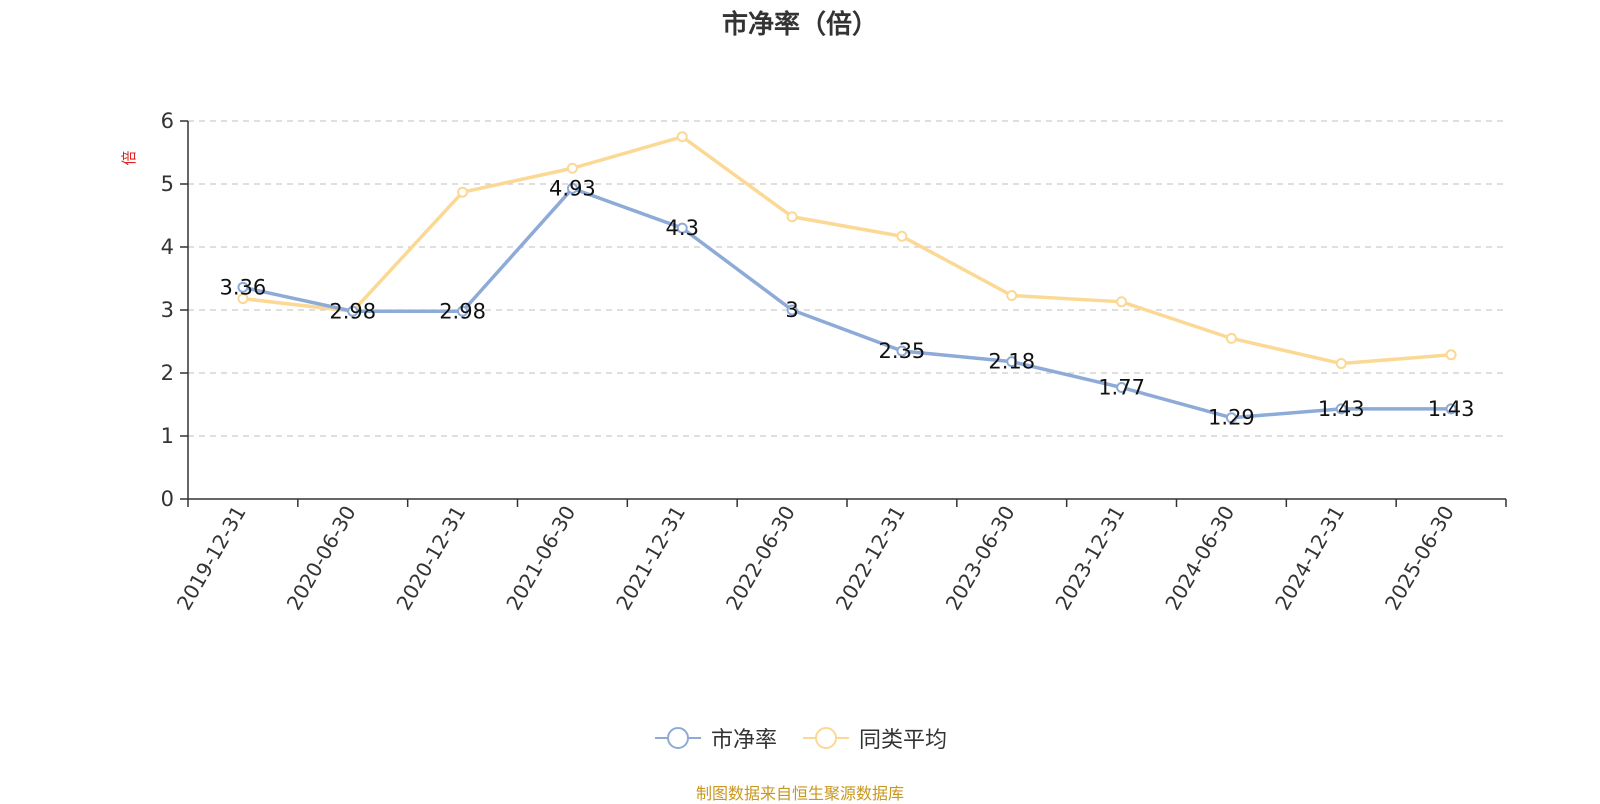 This screenshot has height=804, width=1600. What do you see at coordinates (1309, 558) in the screenshot?
I see `x-tick-label: 2024-12-31` at bounding box center [1309, 558].